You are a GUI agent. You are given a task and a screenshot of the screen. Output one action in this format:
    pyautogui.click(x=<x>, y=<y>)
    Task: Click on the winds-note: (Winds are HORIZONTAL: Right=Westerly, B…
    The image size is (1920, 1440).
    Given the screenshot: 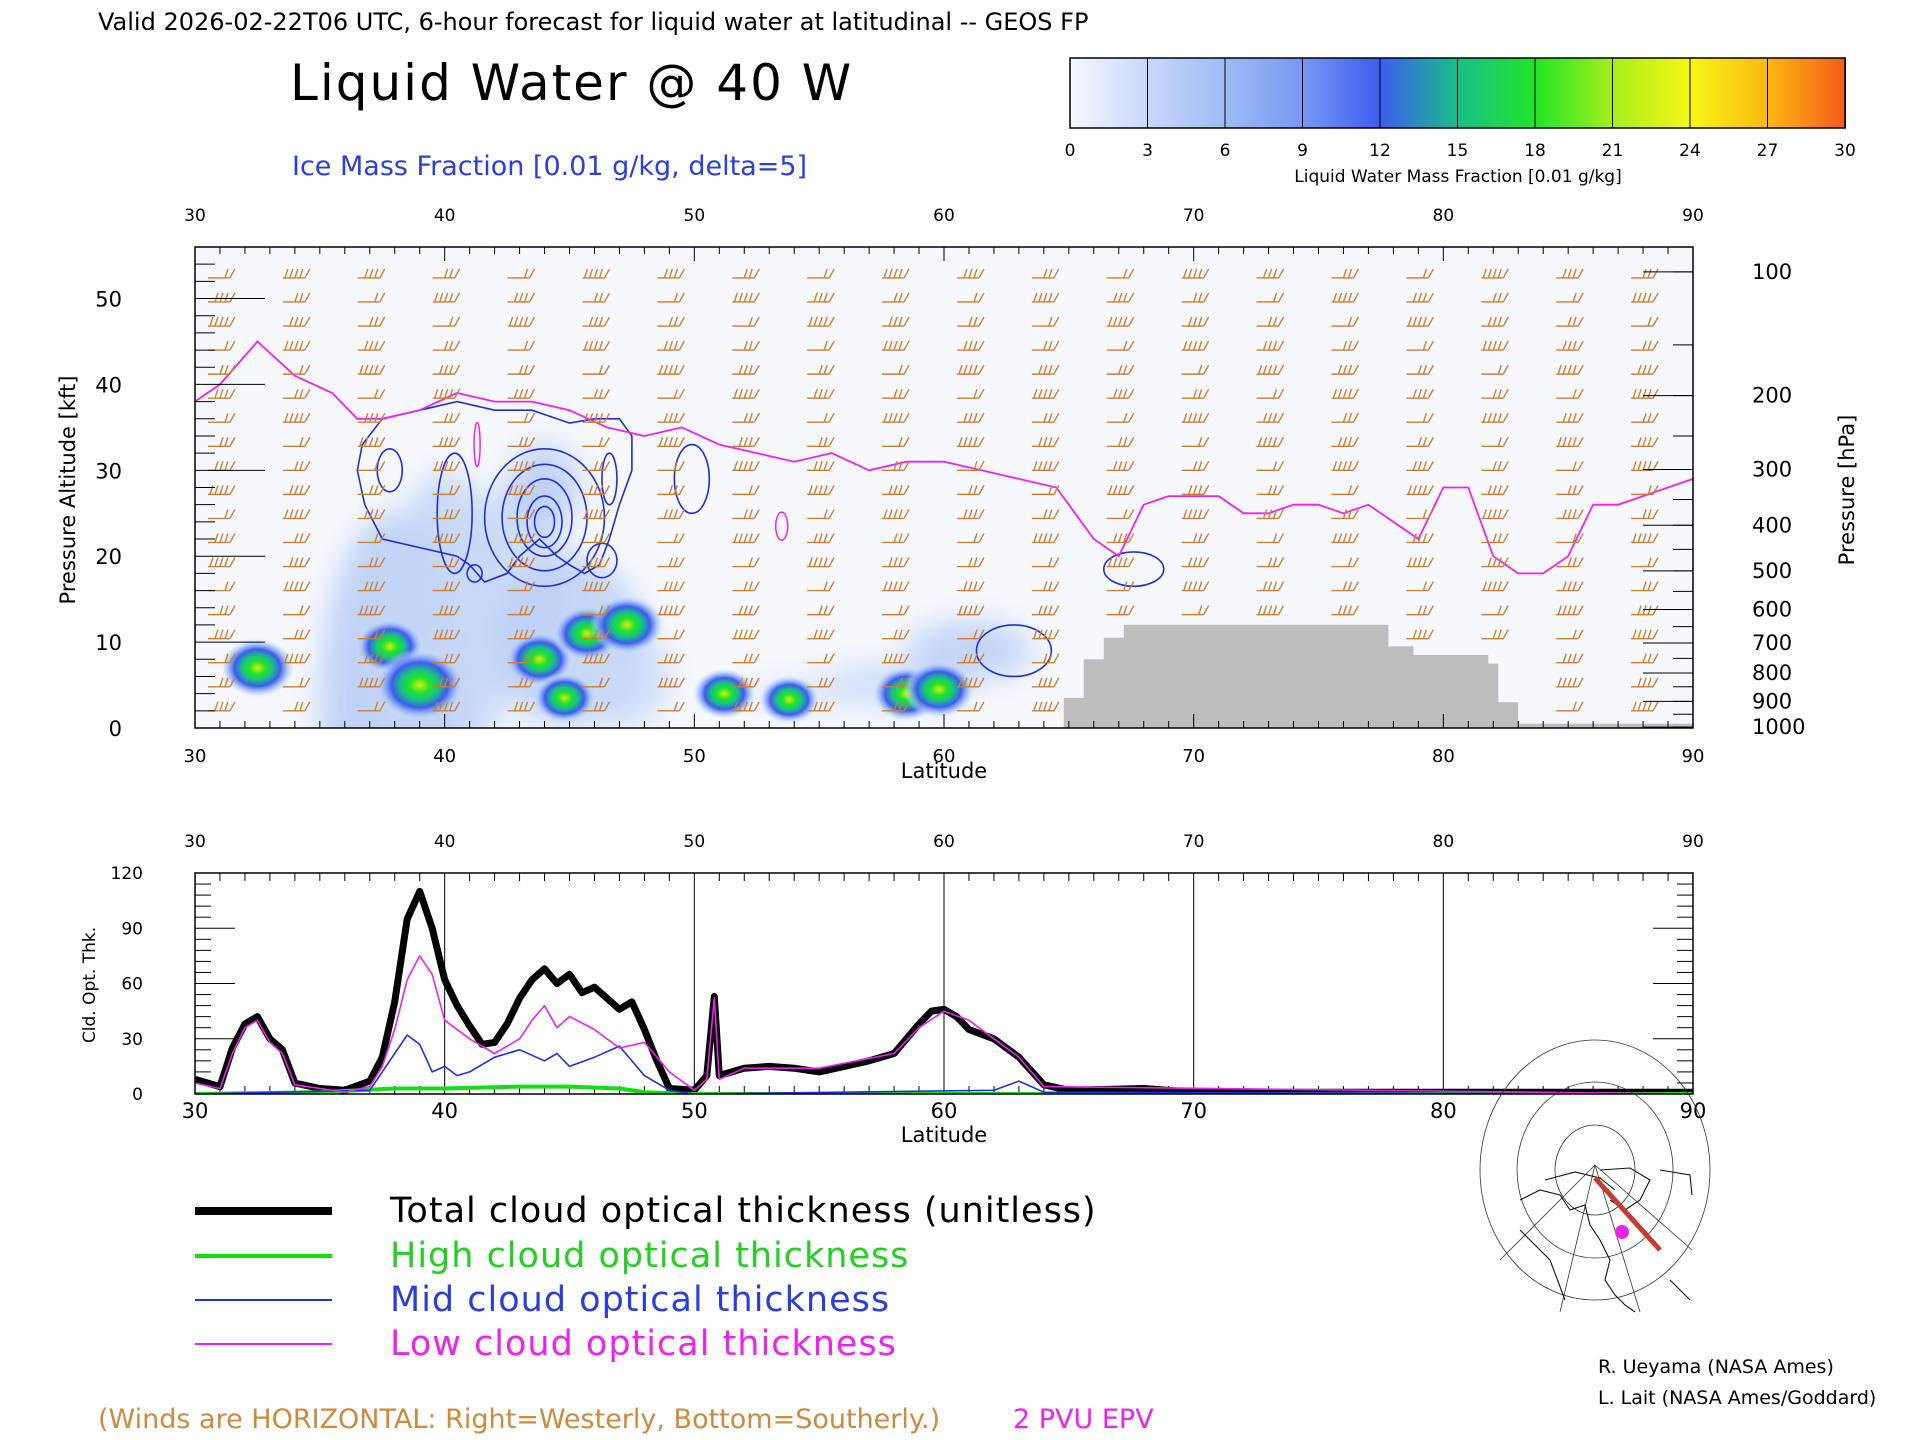 What is the action you would take?
    pyautogui.click(x=519, y=1419)
    